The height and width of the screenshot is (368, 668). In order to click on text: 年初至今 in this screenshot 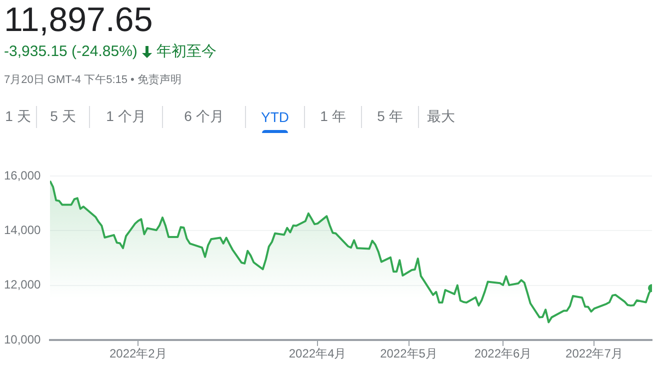, I will do `click(186, 52)`.